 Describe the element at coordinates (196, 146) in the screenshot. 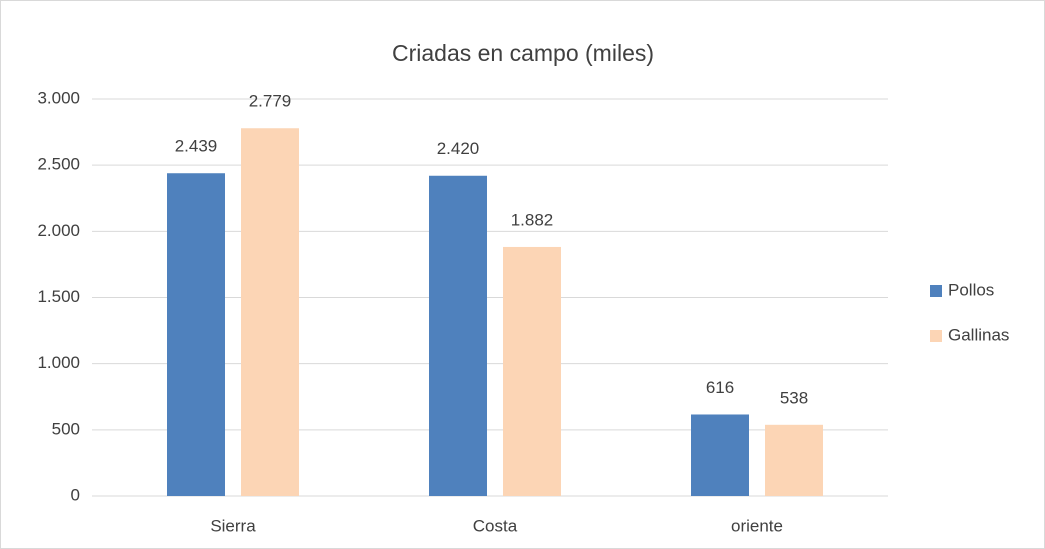

I see `value-label: 2.439` at that location.